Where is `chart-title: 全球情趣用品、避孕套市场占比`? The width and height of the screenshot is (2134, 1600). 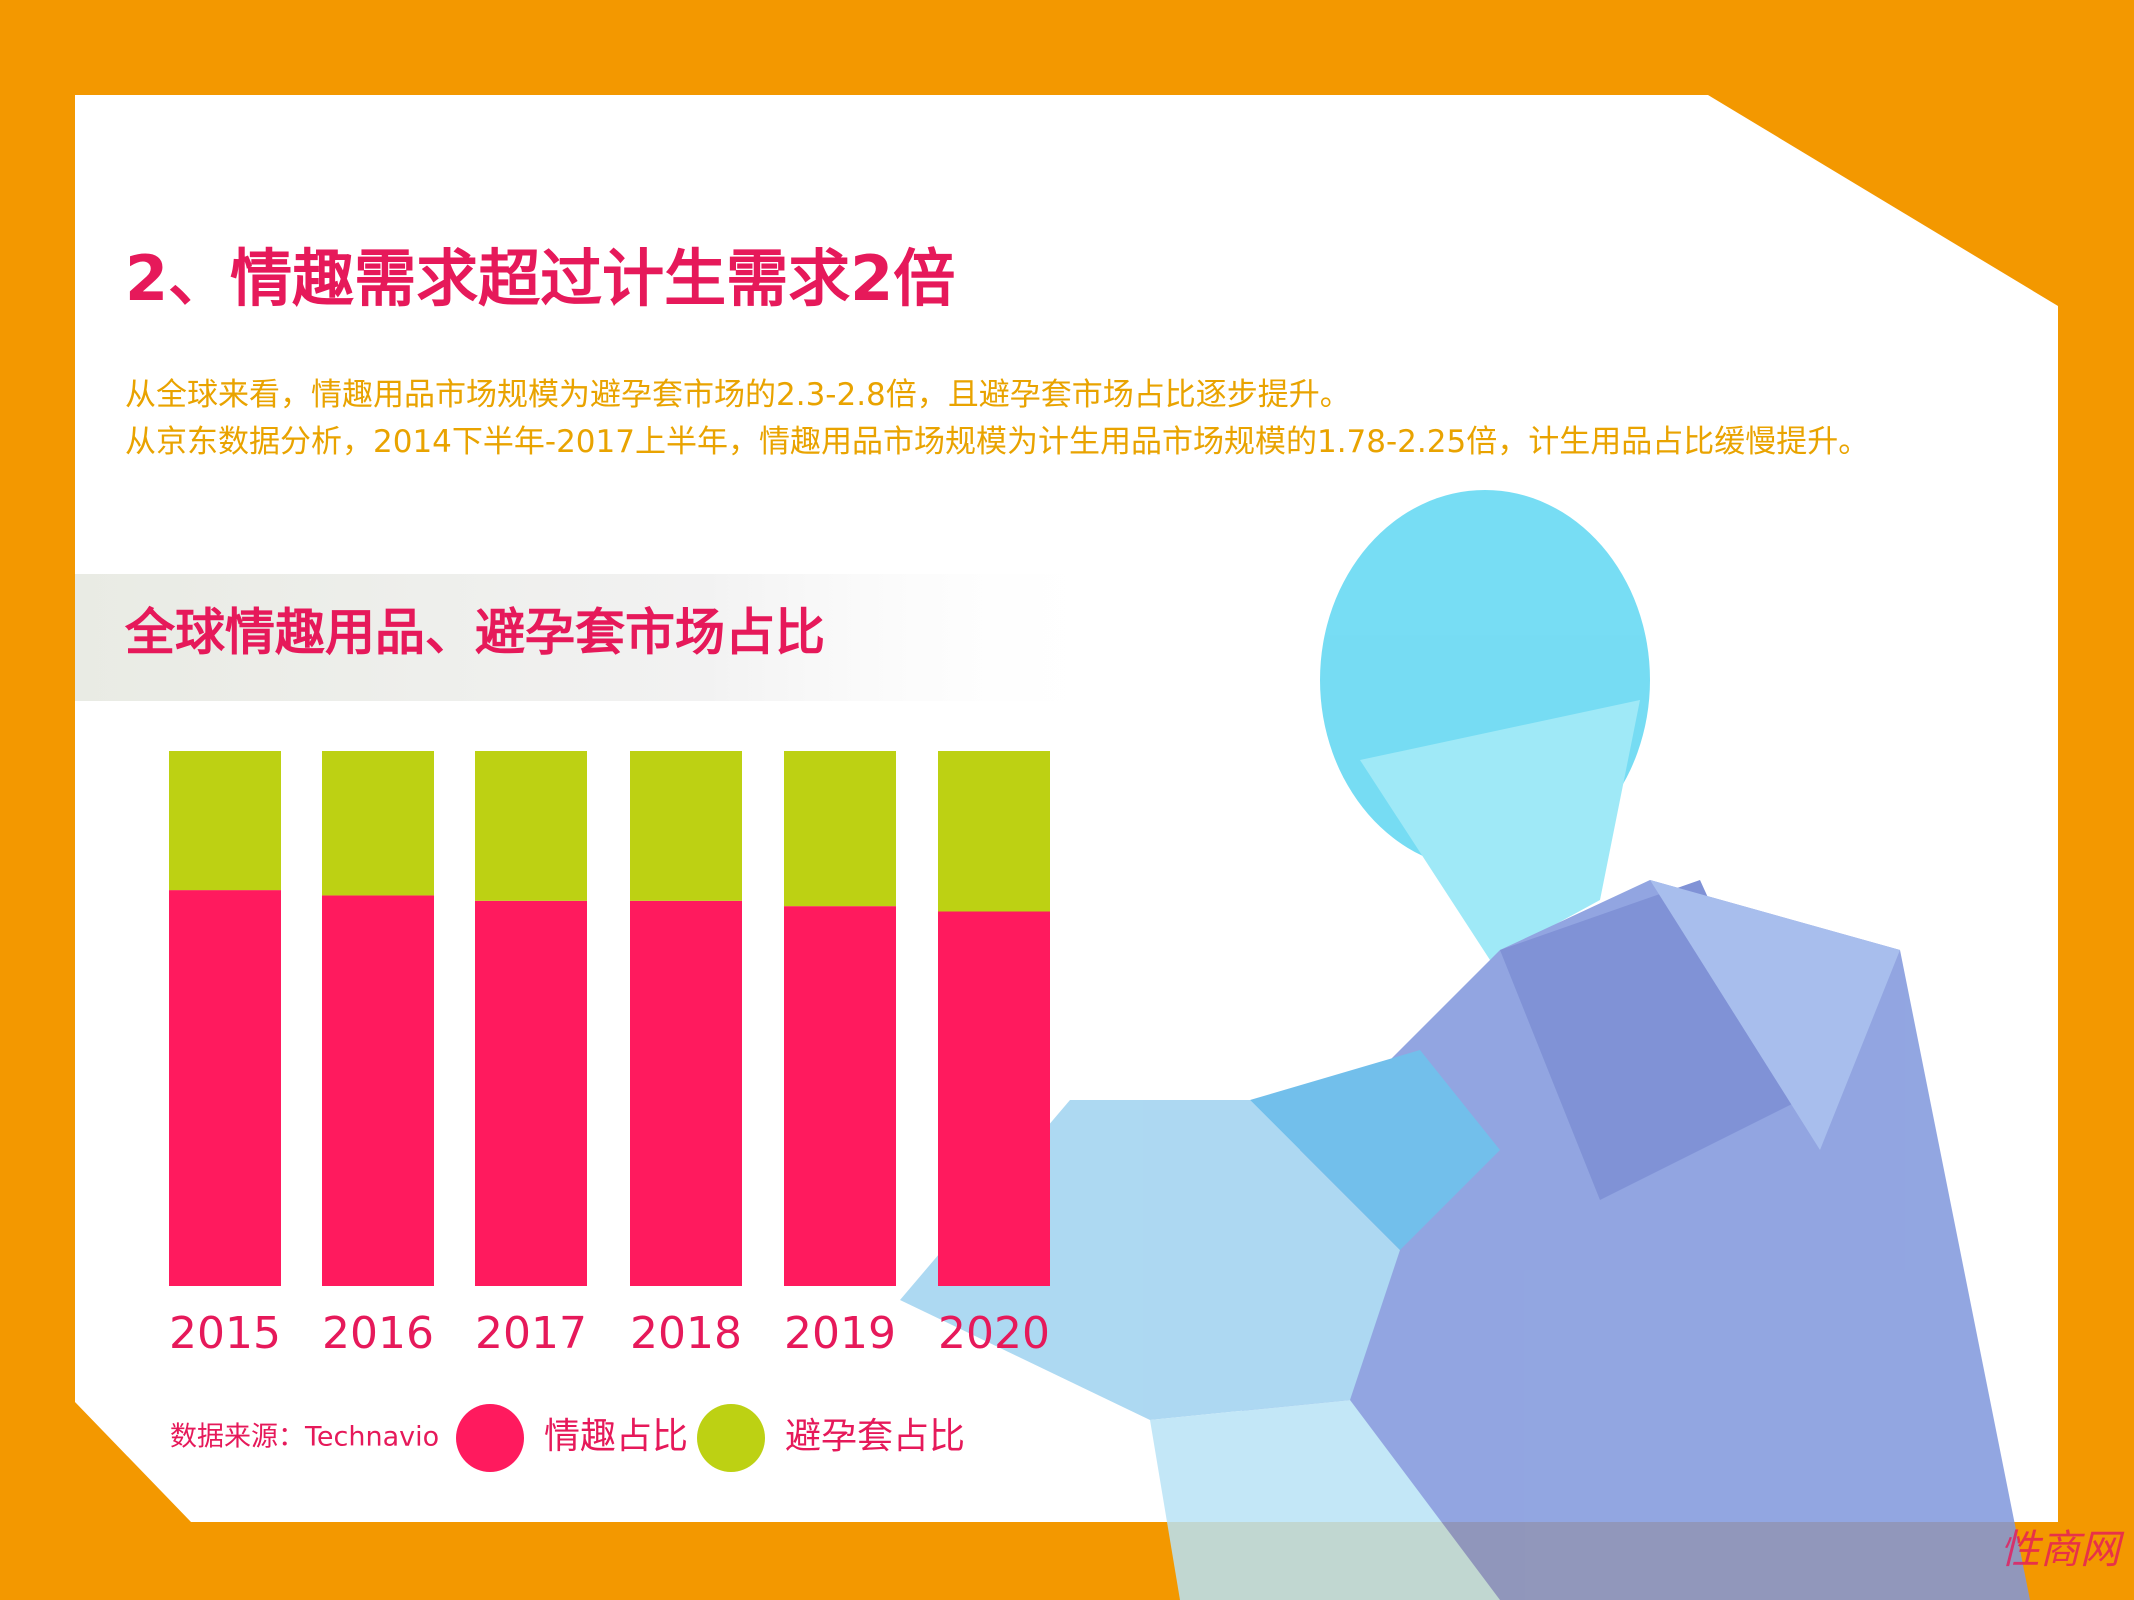 chart-title: 全球情趣用品、避孕套市场占比 is located at coordinates (474, 633).